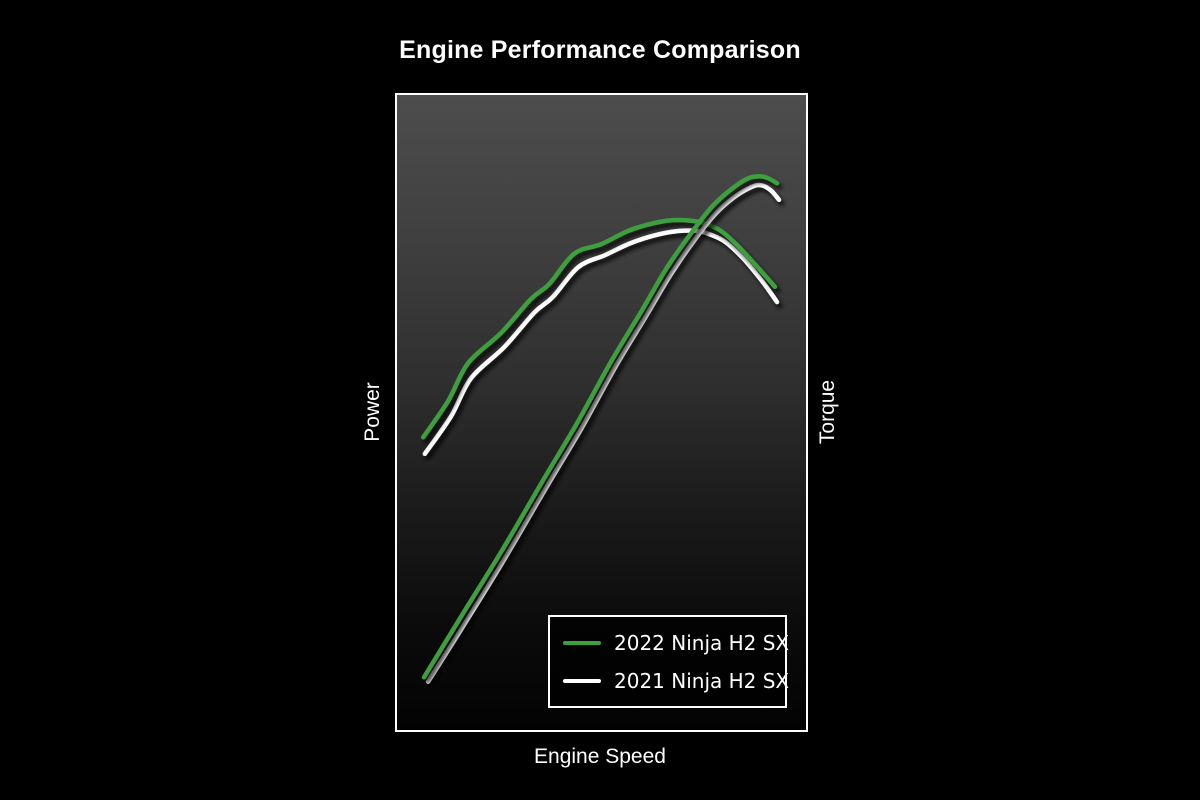 Image resolution: width=1200 pixels, height=800 pixels. I want to click on torque-2021-curve, so click(601, 342).